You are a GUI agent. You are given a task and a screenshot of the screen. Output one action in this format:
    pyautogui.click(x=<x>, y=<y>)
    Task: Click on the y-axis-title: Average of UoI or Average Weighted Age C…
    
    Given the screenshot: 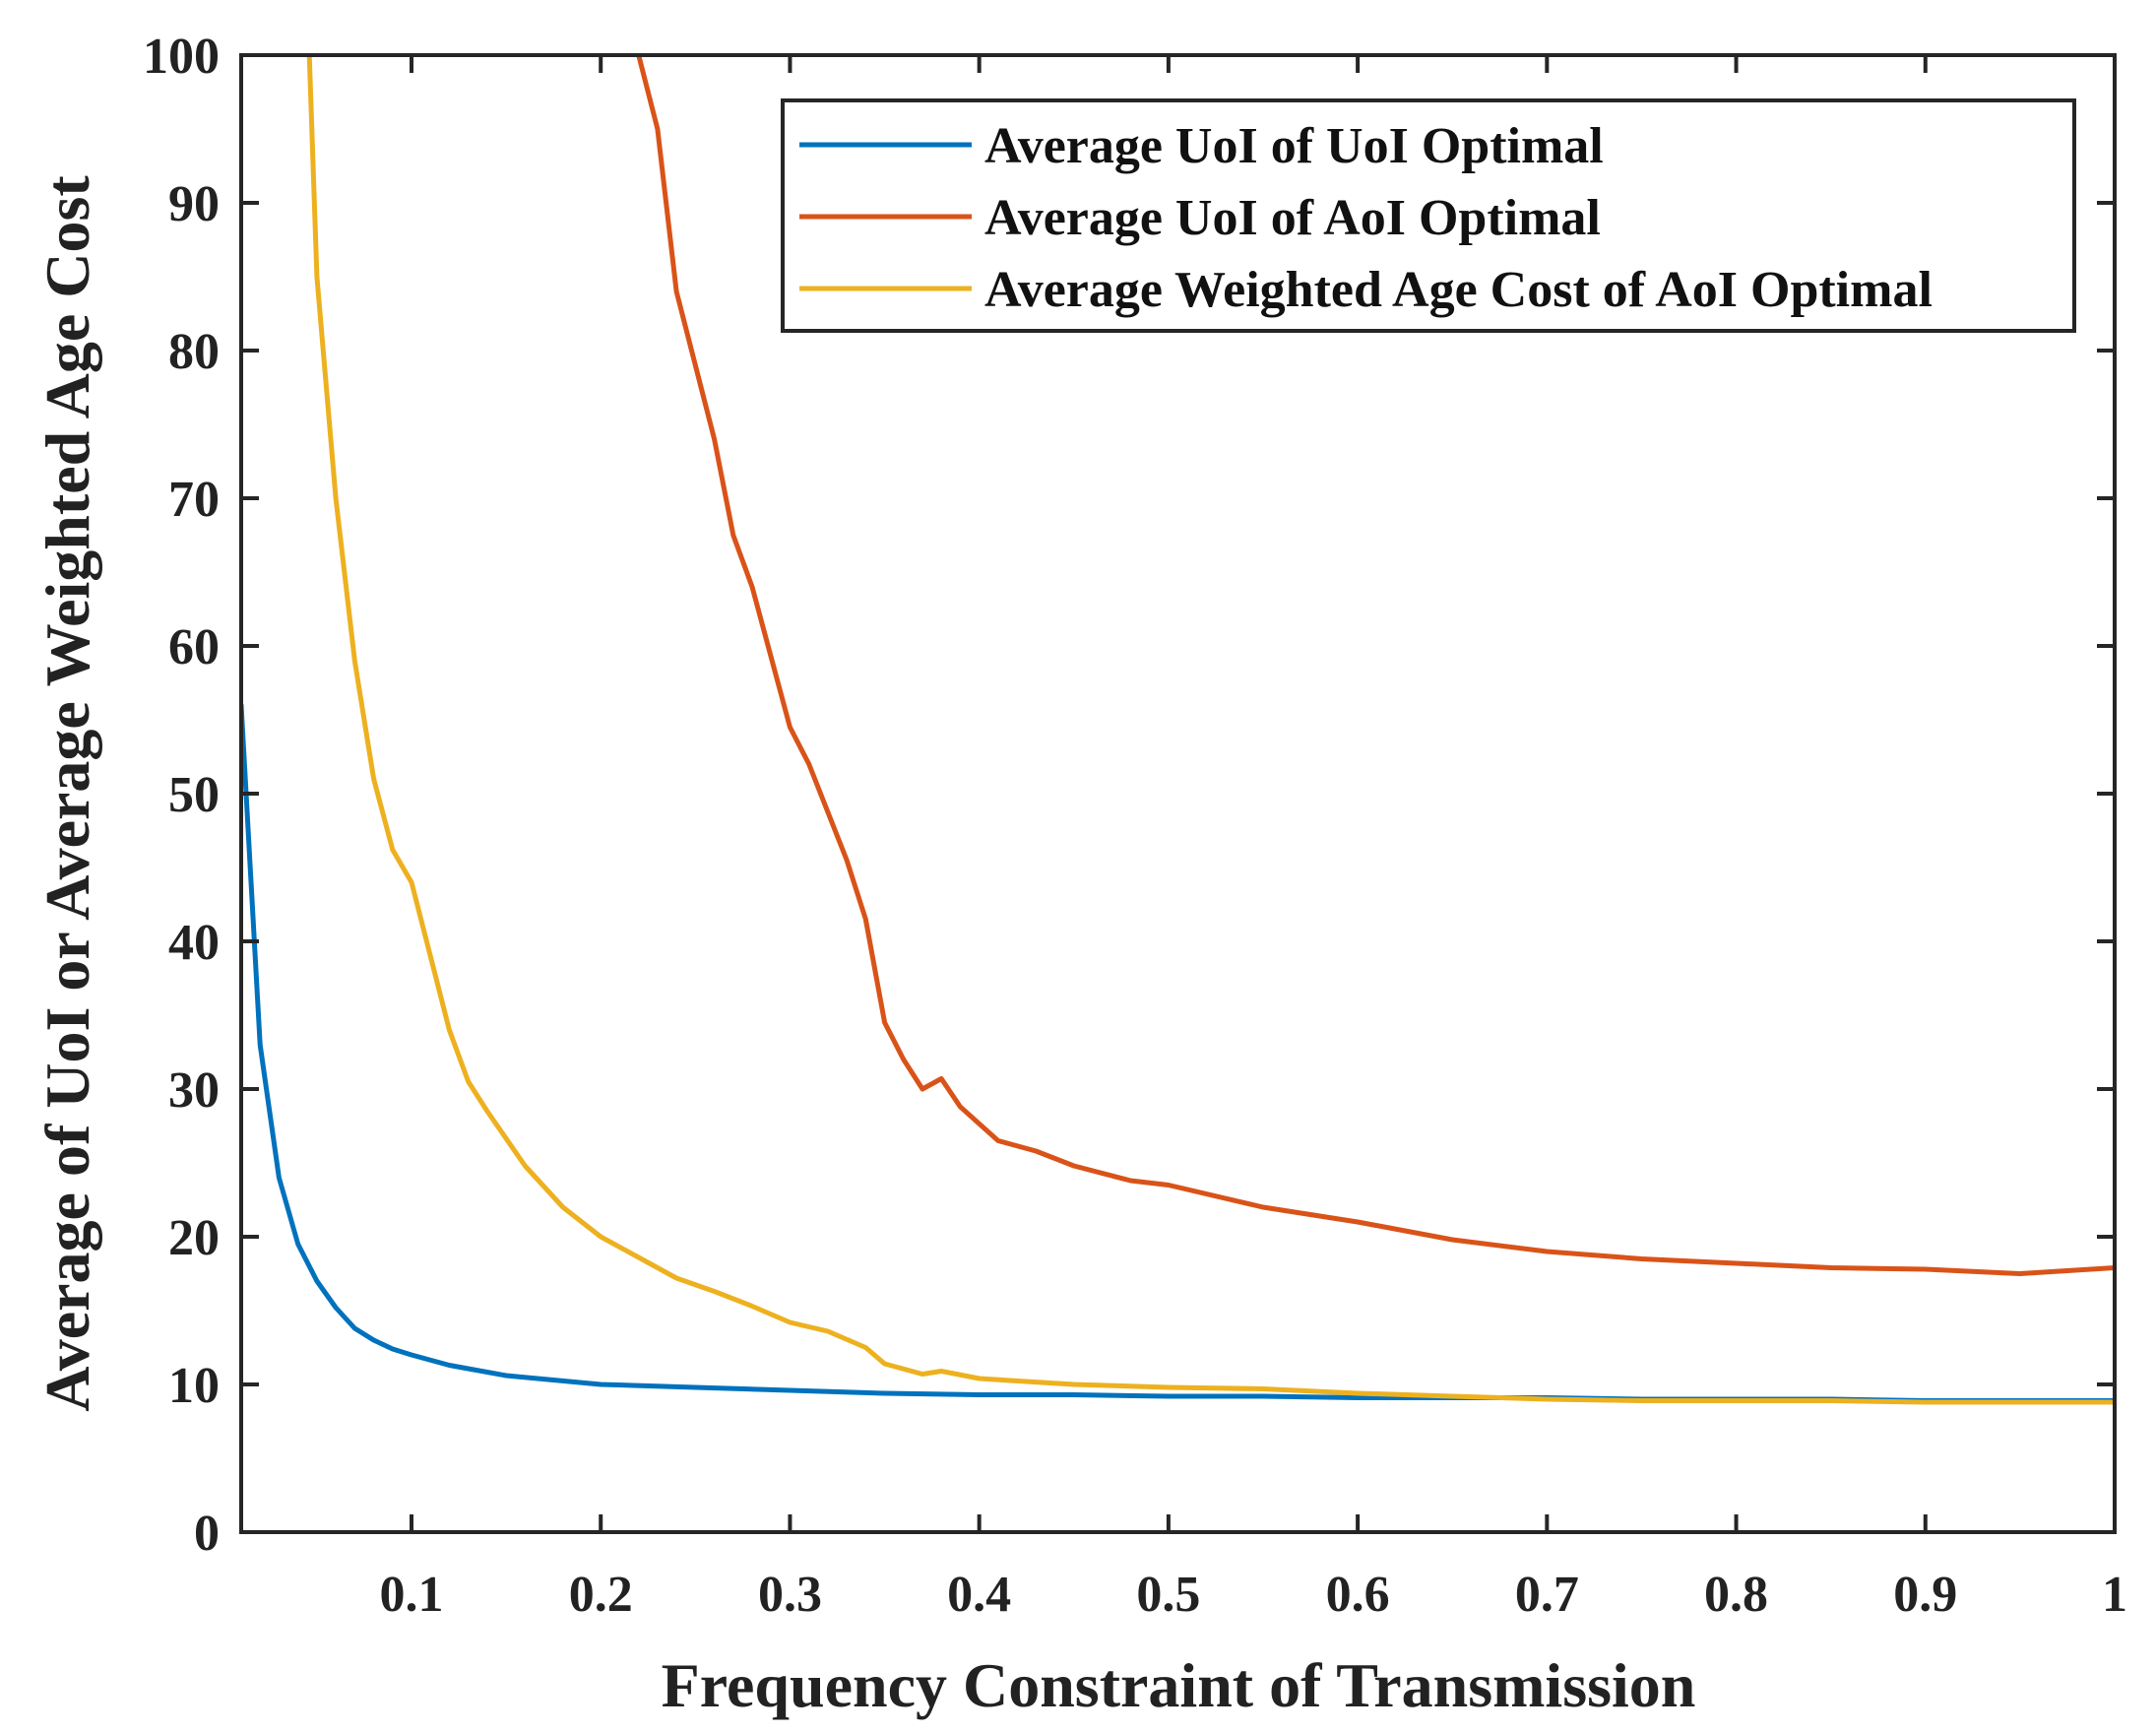 What is the action you would take?
    pyautogui.click(x=67, y=793)
    